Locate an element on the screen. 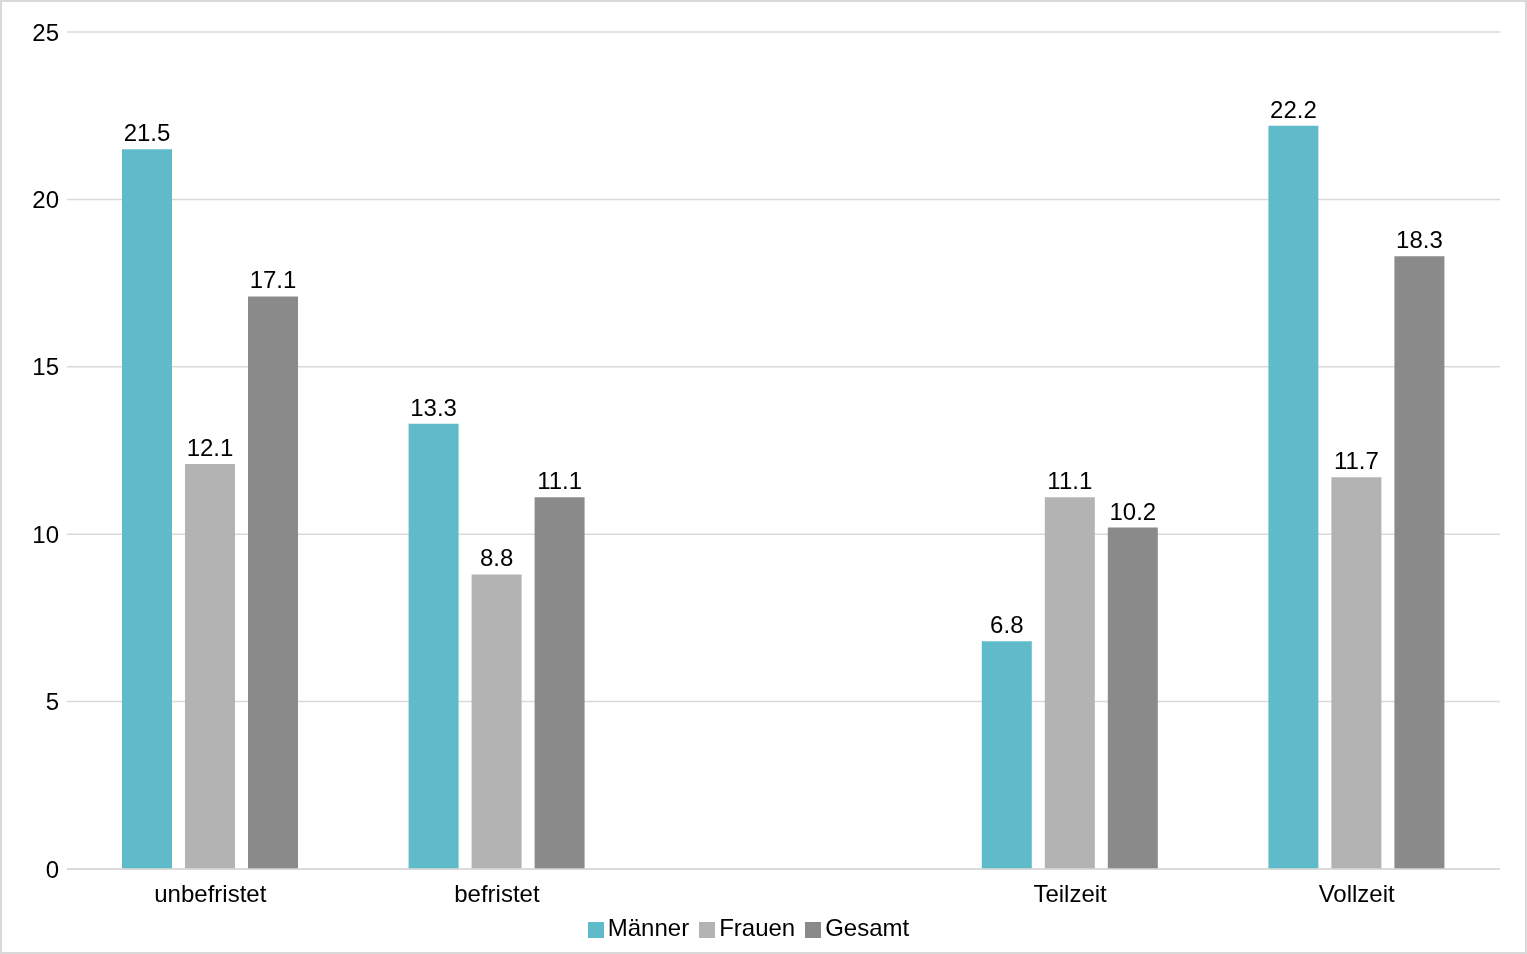  data-label: 18.3 is located at coordinates (1419, 240).